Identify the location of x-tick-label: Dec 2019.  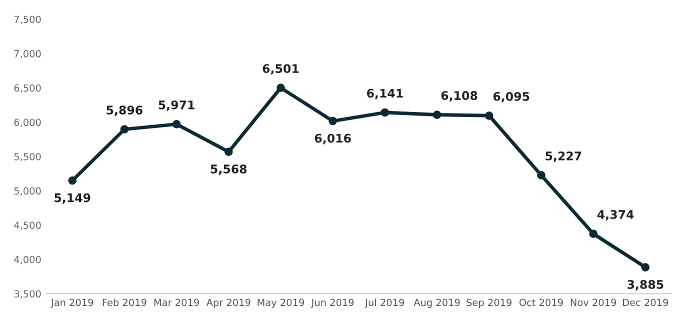
(645, 302).